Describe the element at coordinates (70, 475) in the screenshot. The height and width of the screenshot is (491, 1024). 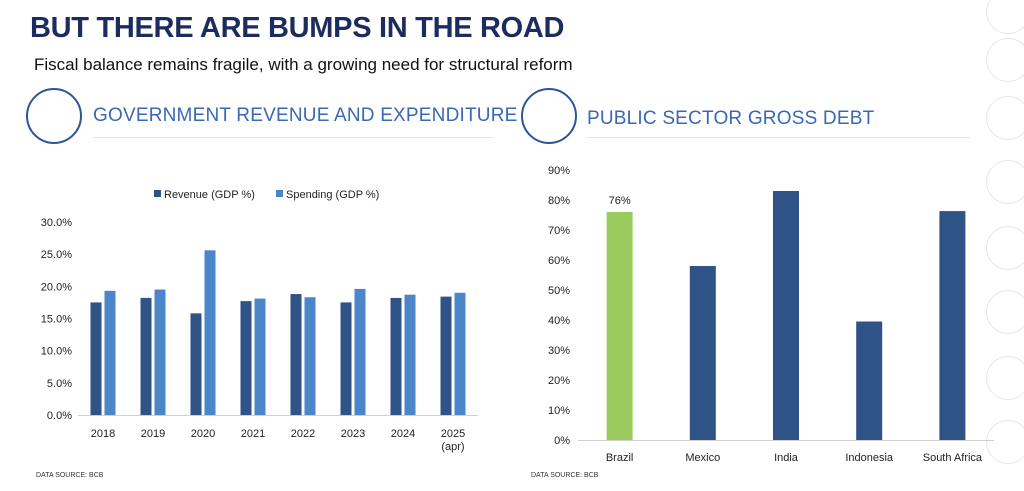
I see `left-data-source: DATA SOURCE: BCB` at that location.